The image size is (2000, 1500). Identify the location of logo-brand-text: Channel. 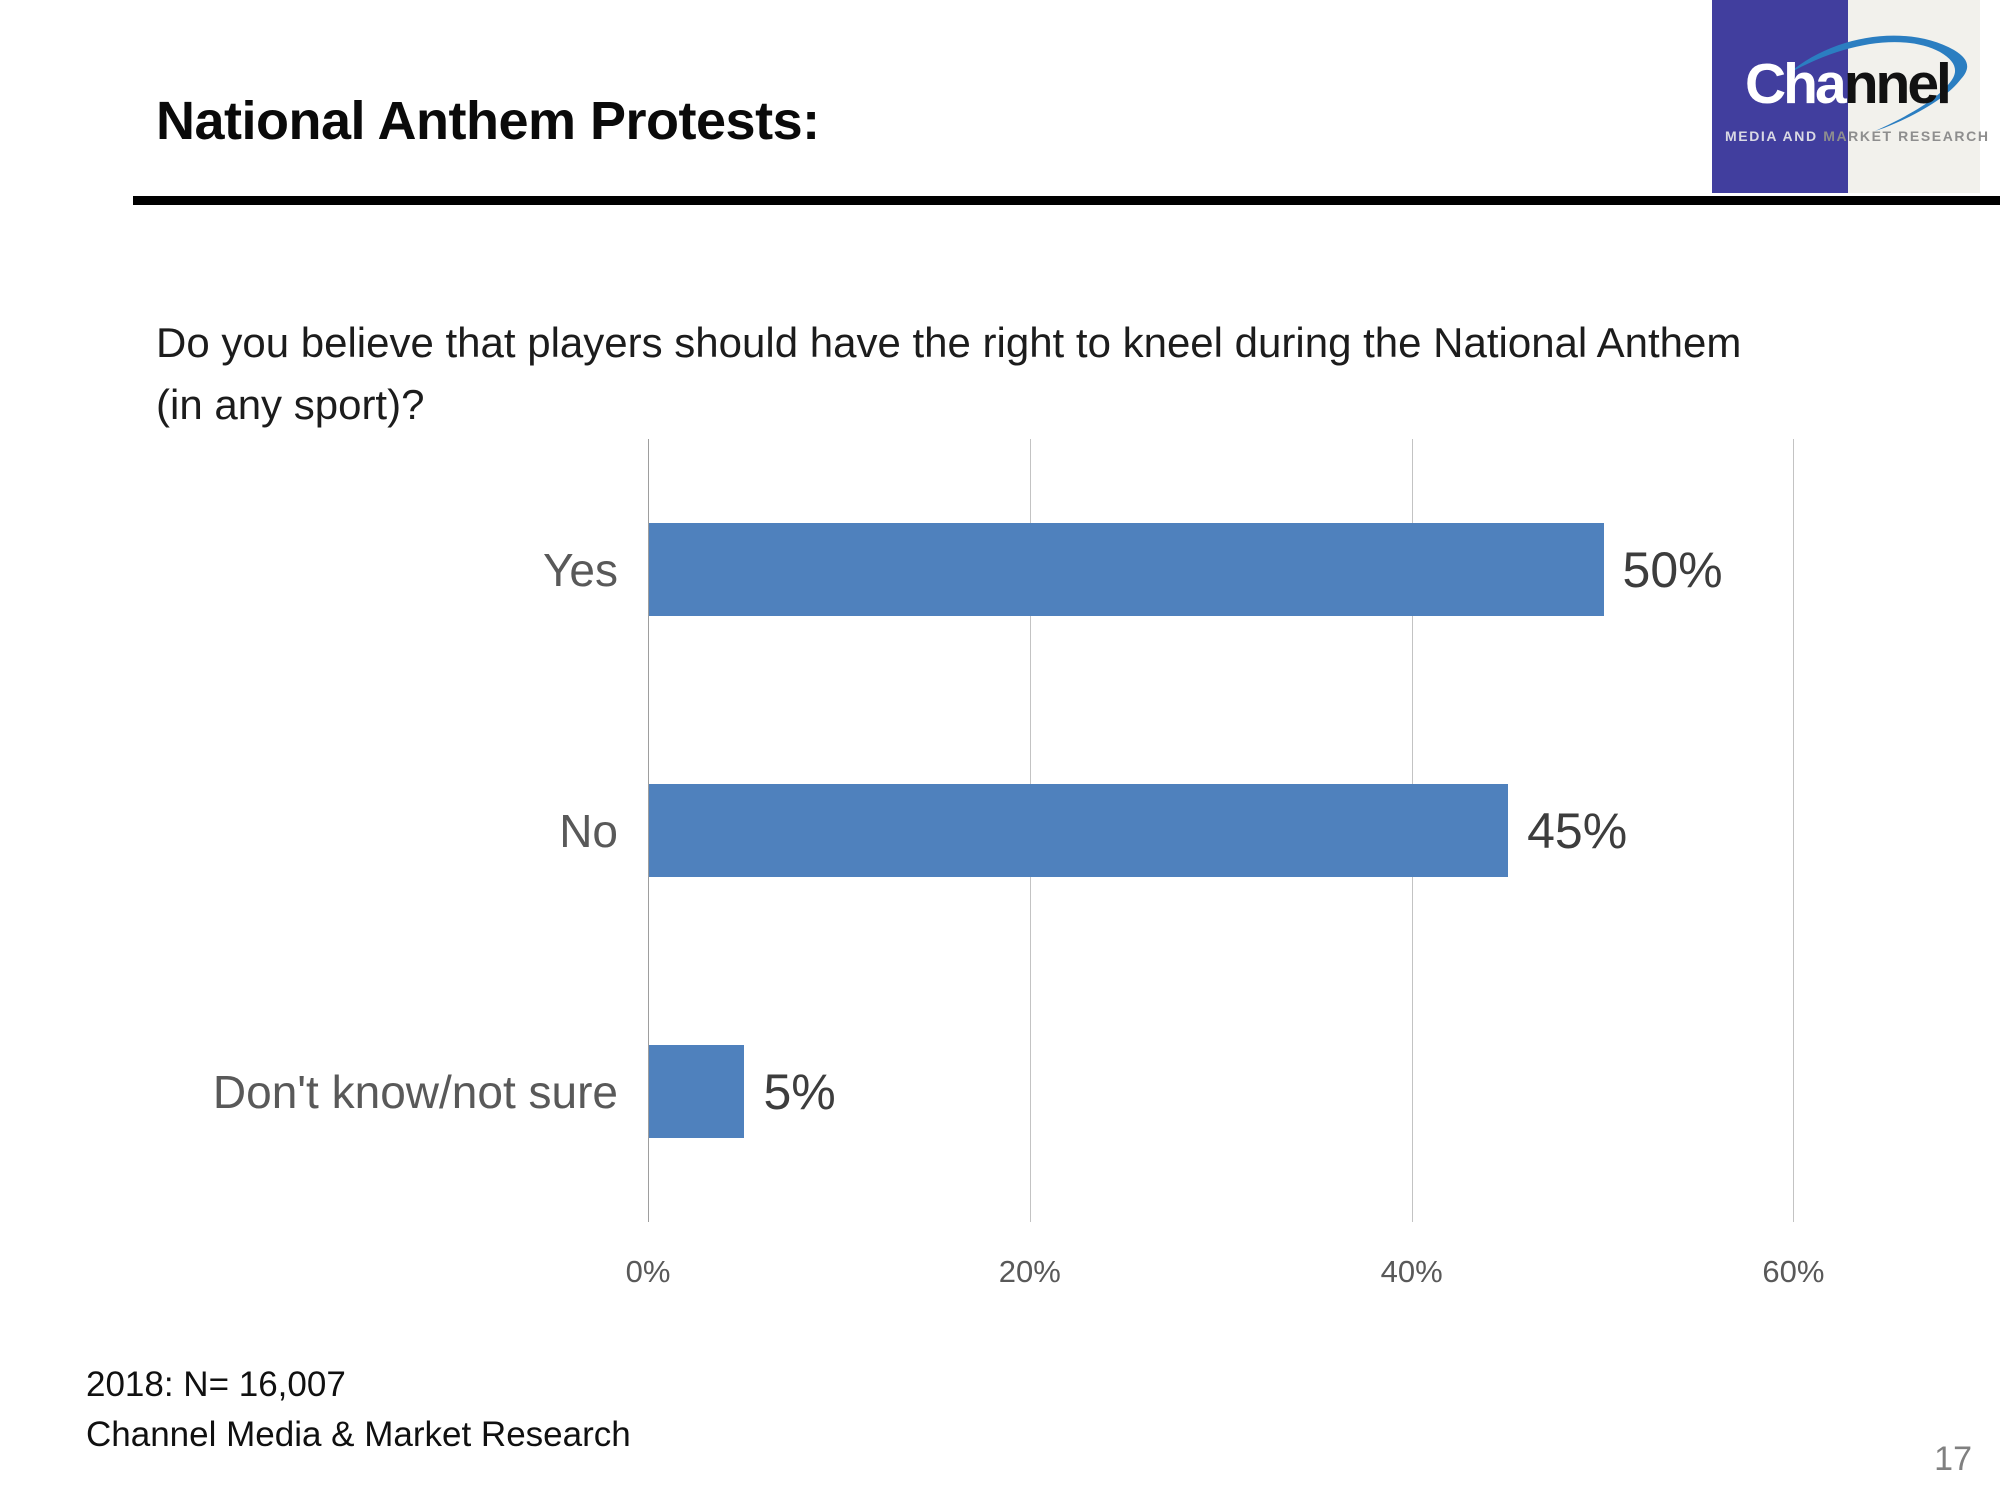
(1848, 84).